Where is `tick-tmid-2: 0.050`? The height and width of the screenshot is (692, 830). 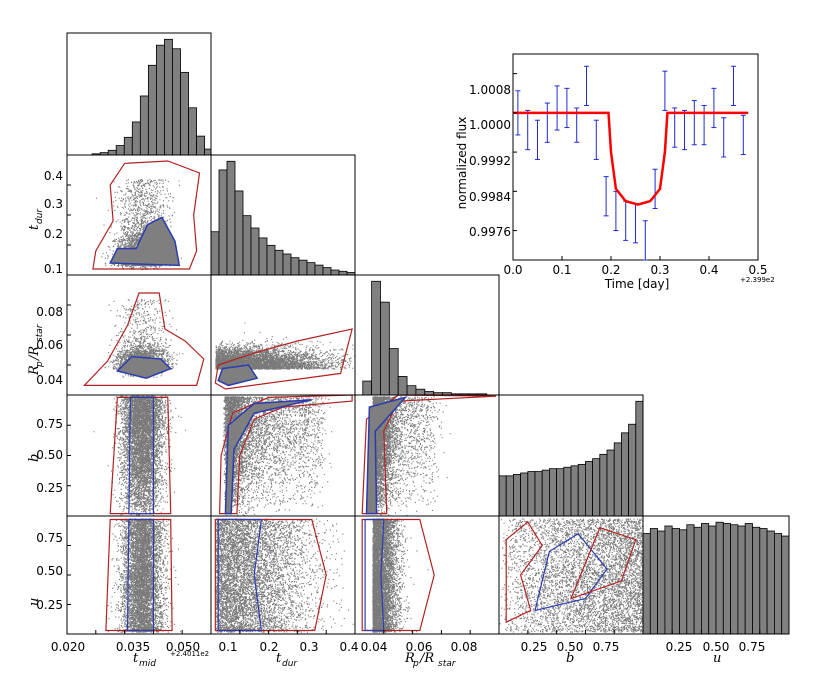 tick-tmid-2: 0.050 is located at coordinates (183, 647).